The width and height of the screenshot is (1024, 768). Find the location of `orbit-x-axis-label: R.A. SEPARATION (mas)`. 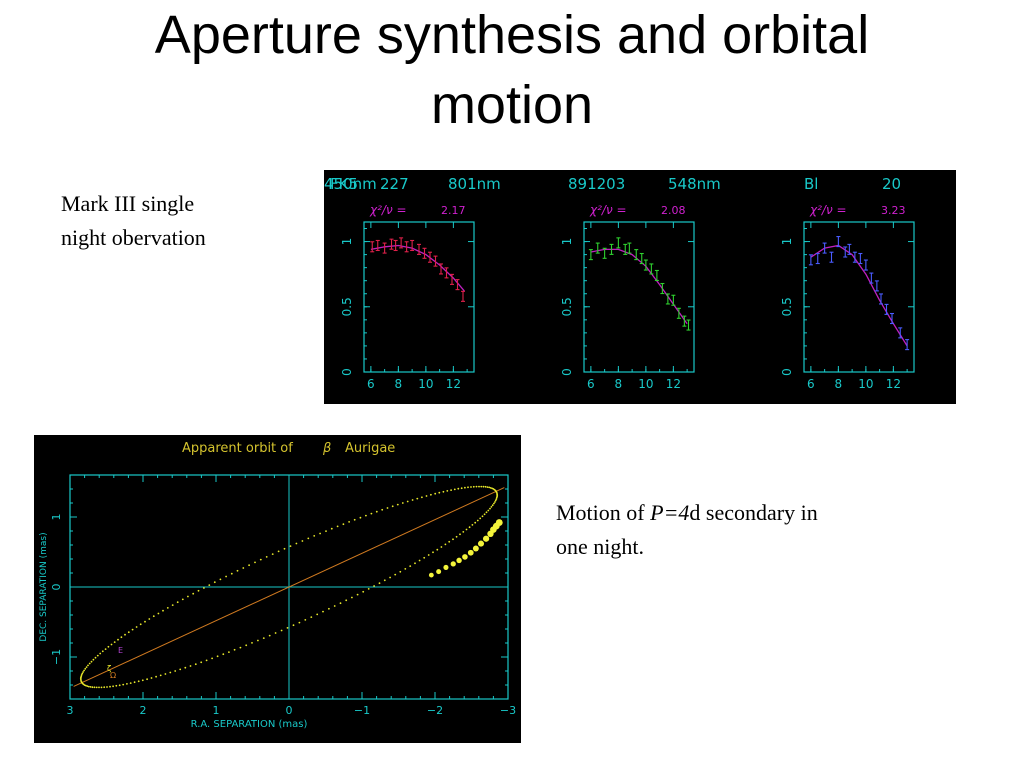

orbit-x-axis-label: R.A. SEPARATION (mas) is located at coordinates (249, 724).